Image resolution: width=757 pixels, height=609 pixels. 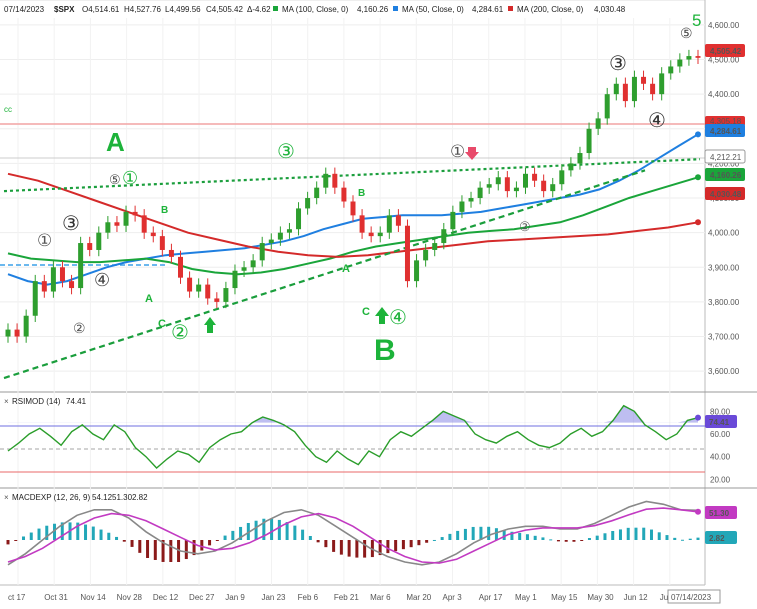 What do you see at coordinates (717, 538) in the screenshot?
I see `hist-tag-text: 2.82` at bounding box center [717, 538].